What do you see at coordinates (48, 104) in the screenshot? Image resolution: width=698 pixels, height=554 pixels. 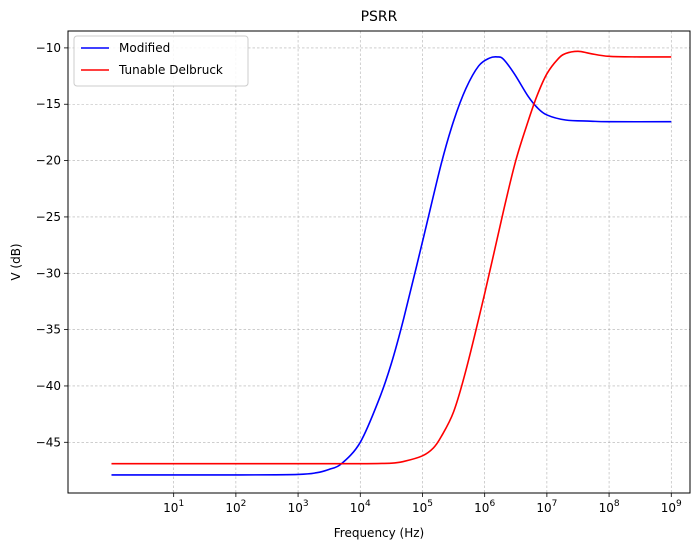 I see `y-tick-label: −15` at bounding box center [48, 104].